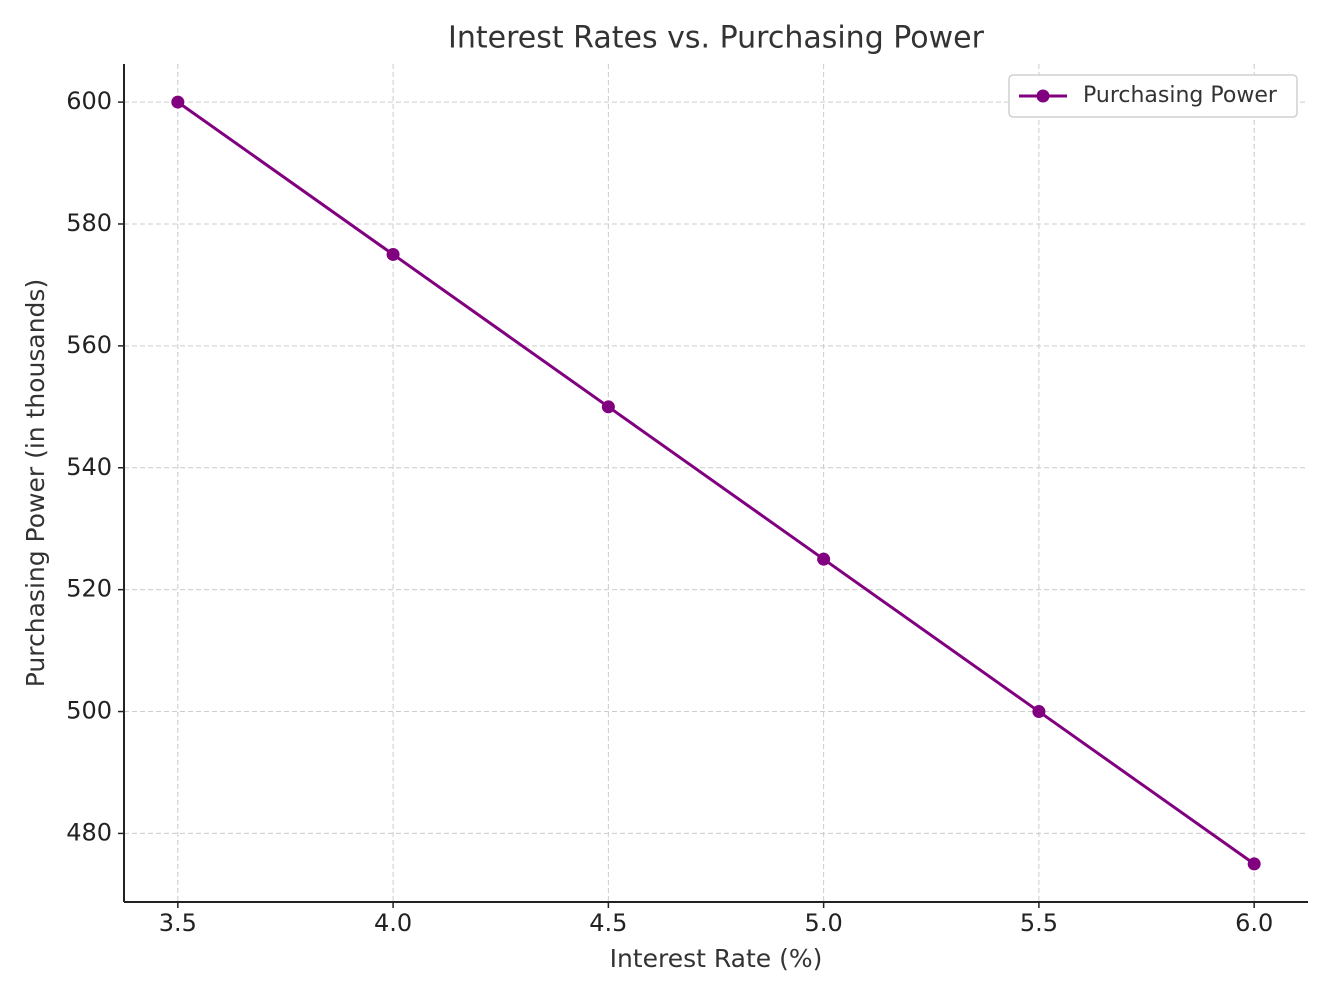 The width and height of the screenshot is (1333, 1000). Describe the element at coordinates (89, 832) in the screenshot. I see `y-tick-label: 480` at that location.